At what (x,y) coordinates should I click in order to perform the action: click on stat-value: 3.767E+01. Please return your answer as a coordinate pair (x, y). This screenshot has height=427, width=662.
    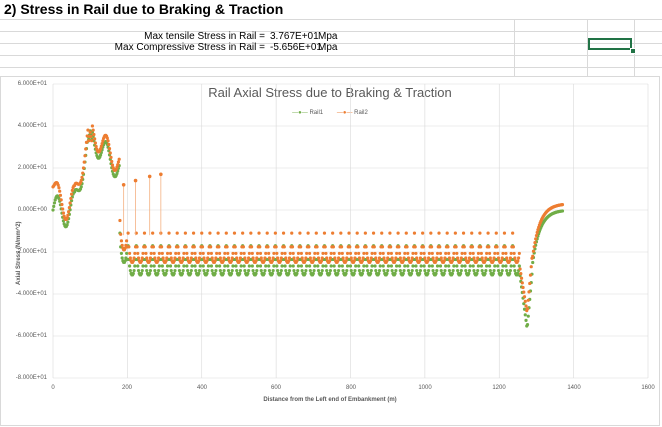
    Looking at the image, I should click on (294, 36).